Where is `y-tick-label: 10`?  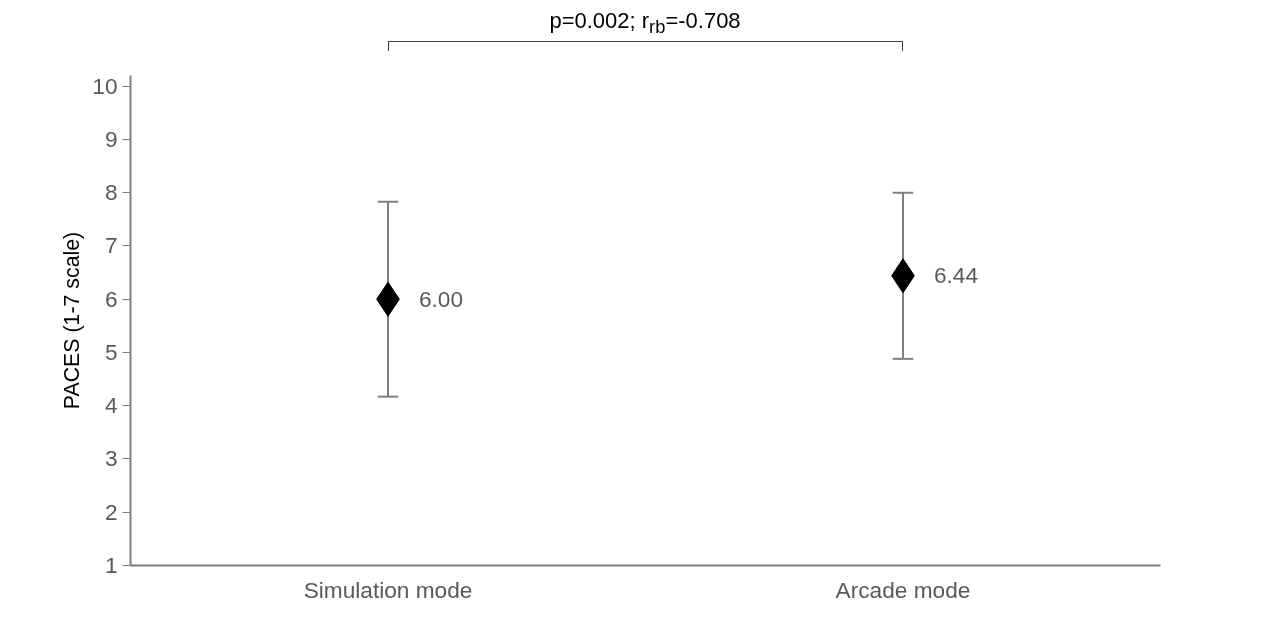 y-tick-label: 10 is located at coordinates (105, 85).